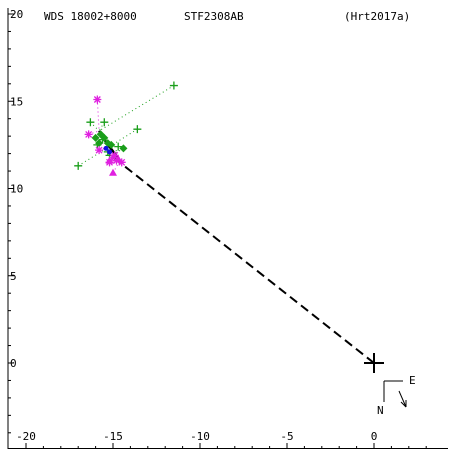 Image resolution: width=450 pixels, height=450 pixels. I want to click on compass-arrow-head, so click(403, 404).